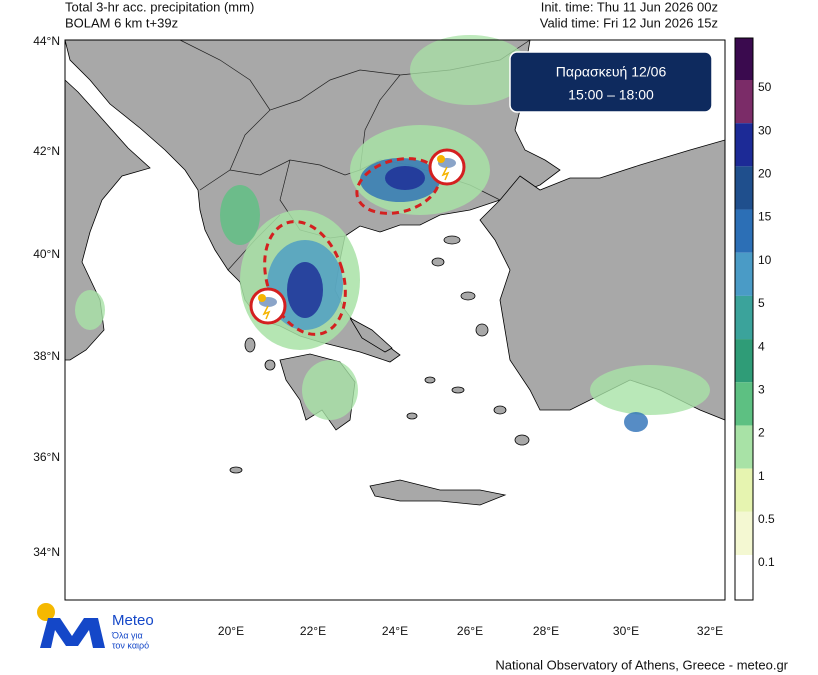  Describe the element at coordinates (159, 7) in the screenshot. I see `title: Total 3-hr acc. precipitation (mm)` at that location.